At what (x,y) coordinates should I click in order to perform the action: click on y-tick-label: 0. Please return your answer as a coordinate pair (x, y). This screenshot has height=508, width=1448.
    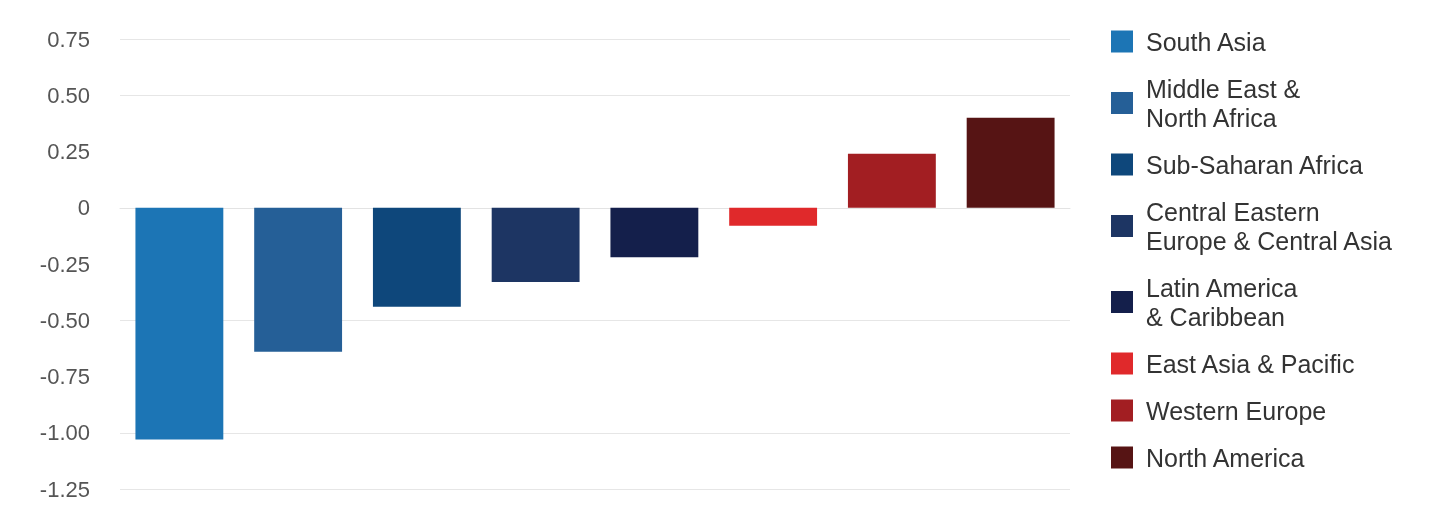
    Looking at the image, I should click on (83, 208).